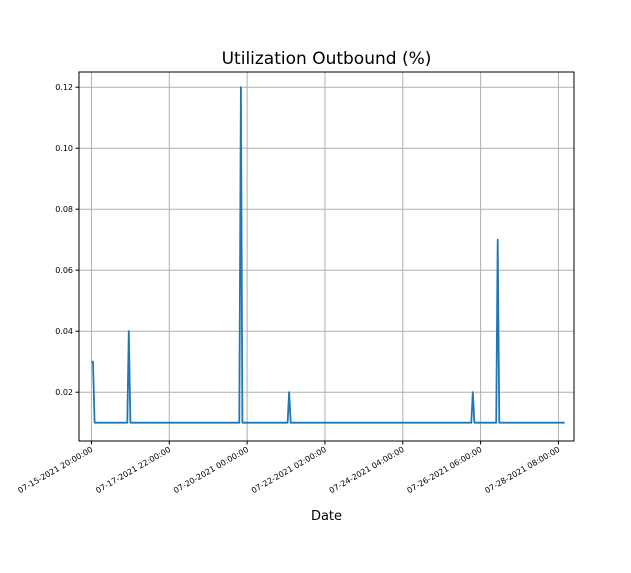 The image size is (631, 573). Describe the element at coordinates (133, 470) in the screenshot. I see `x-tick-label: 07-17-2021 22:00:00` at that location.